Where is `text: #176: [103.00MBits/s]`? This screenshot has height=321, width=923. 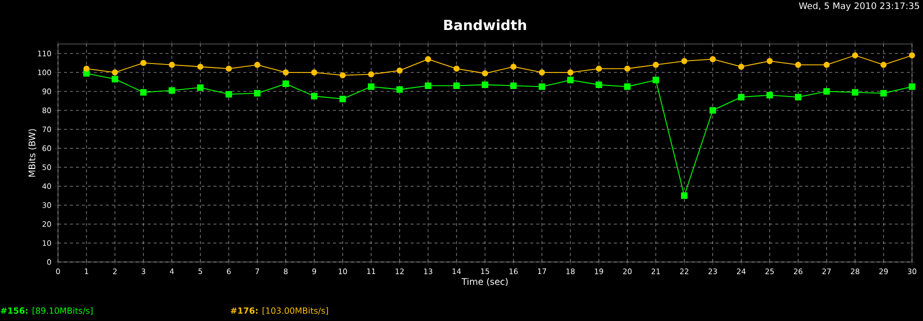
text: #176: [103.00MBits/s] is located at coordinates (279, 311).